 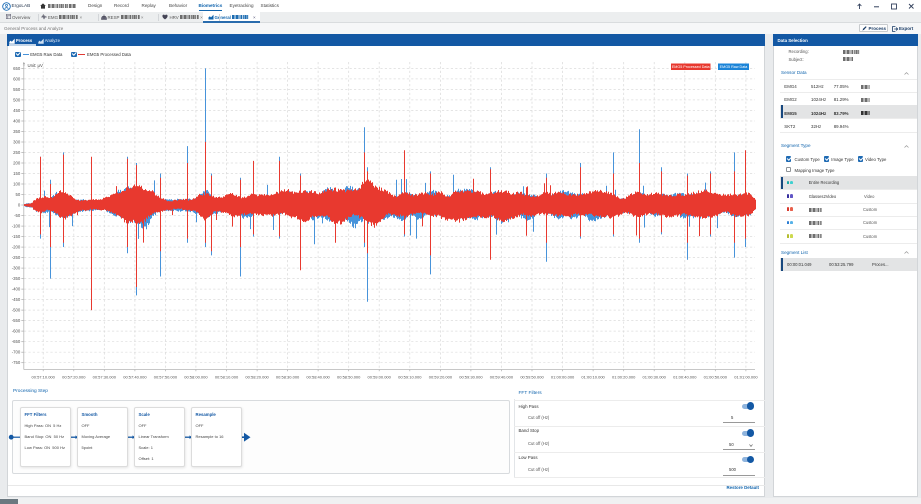 What do you see at coordinates (16, 268) in the screenshot?
I see `svg-text: -300` at bounding box center [16, 268].